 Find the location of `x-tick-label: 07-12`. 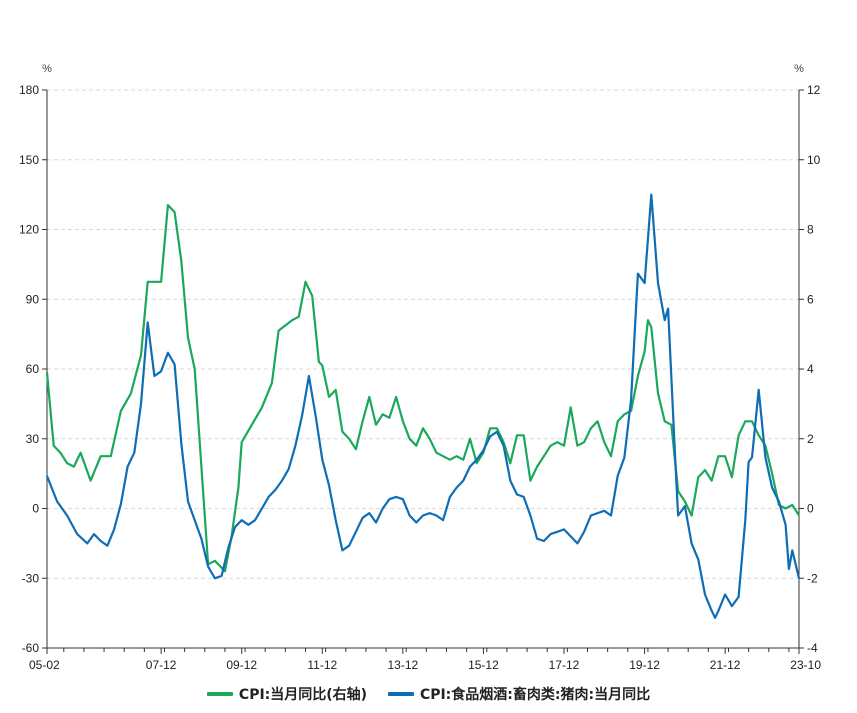

x-tick-label: 07-12 is located at coordinates (161, 665).